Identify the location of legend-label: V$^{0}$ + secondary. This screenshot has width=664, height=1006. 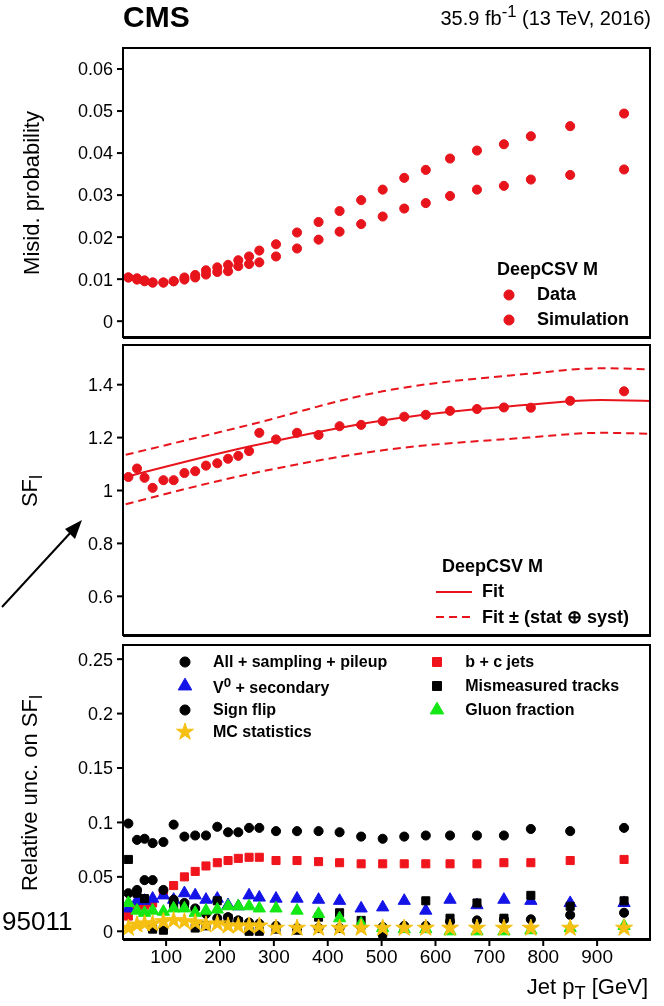
(271, 686).